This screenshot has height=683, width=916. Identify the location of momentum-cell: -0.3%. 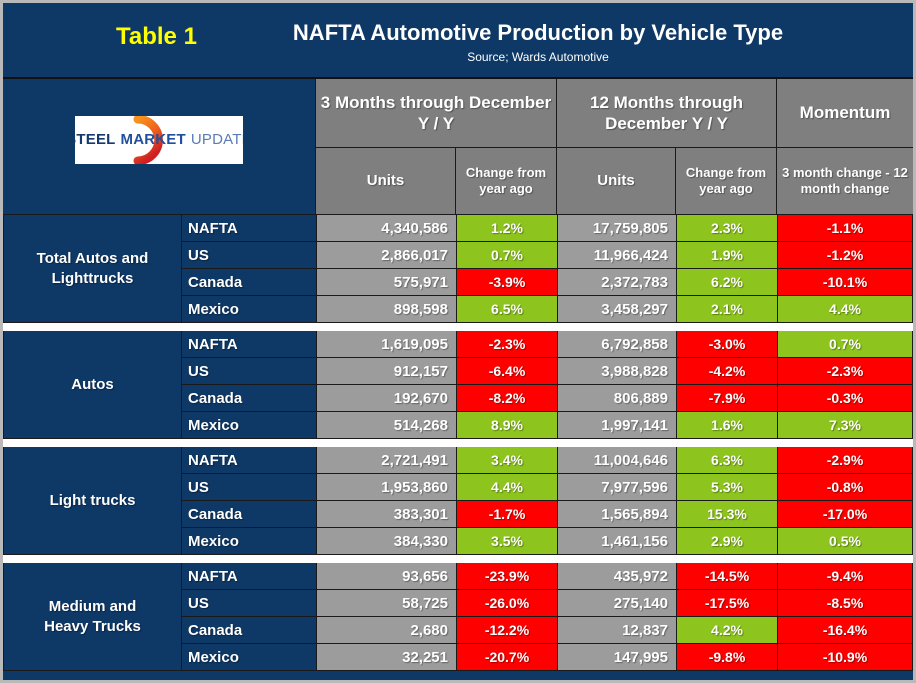
(845, 398).